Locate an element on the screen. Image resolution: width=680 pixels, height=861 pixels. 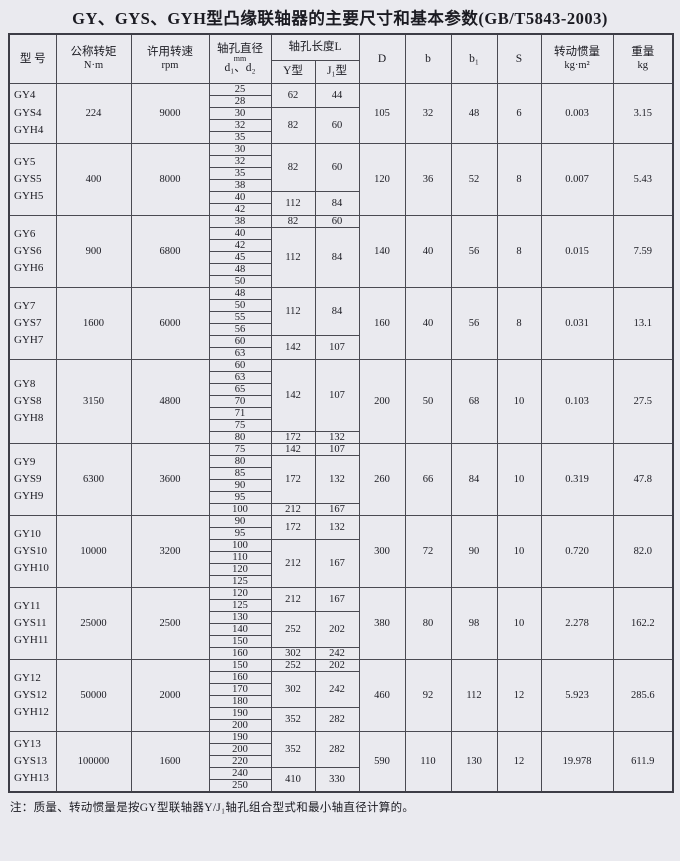
dim-b-cell: 66 is located at coordinates (428, 479).